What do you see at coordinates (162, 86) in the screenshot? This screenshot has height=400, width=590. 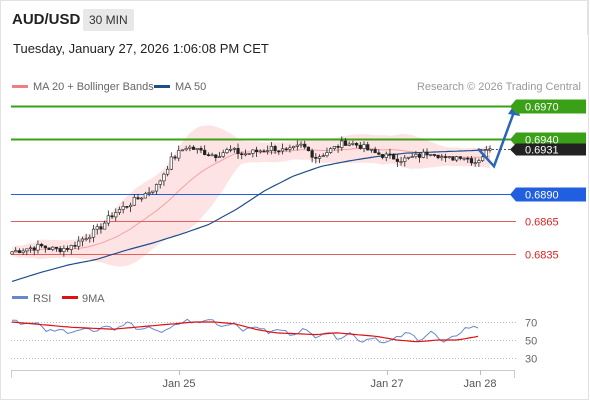 I see `legend-swatch-ma50` at bounding box center [162, 86].